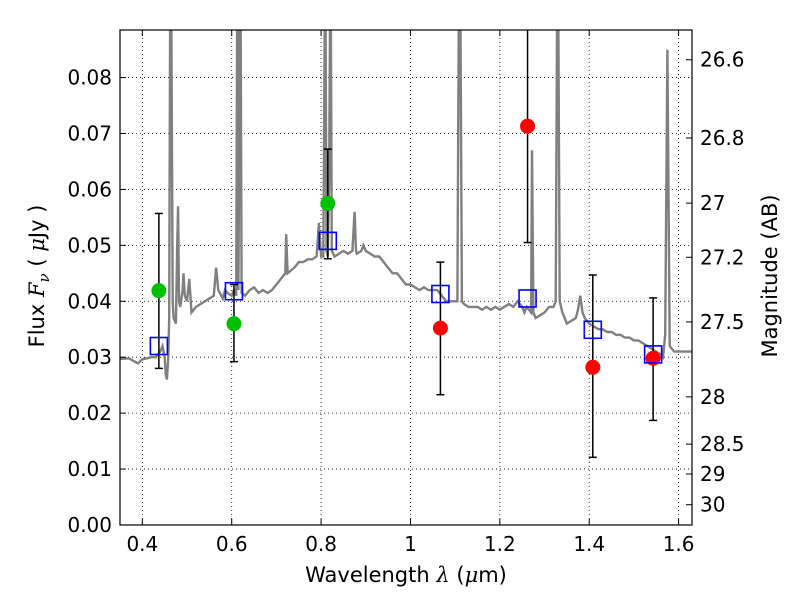 The height and width of the screenshot is (600, 800). What do you see at coordinates (722, 60) in the screenshot?
I see `y2-tick-label: 26.6` at bounding box center [722, 60].